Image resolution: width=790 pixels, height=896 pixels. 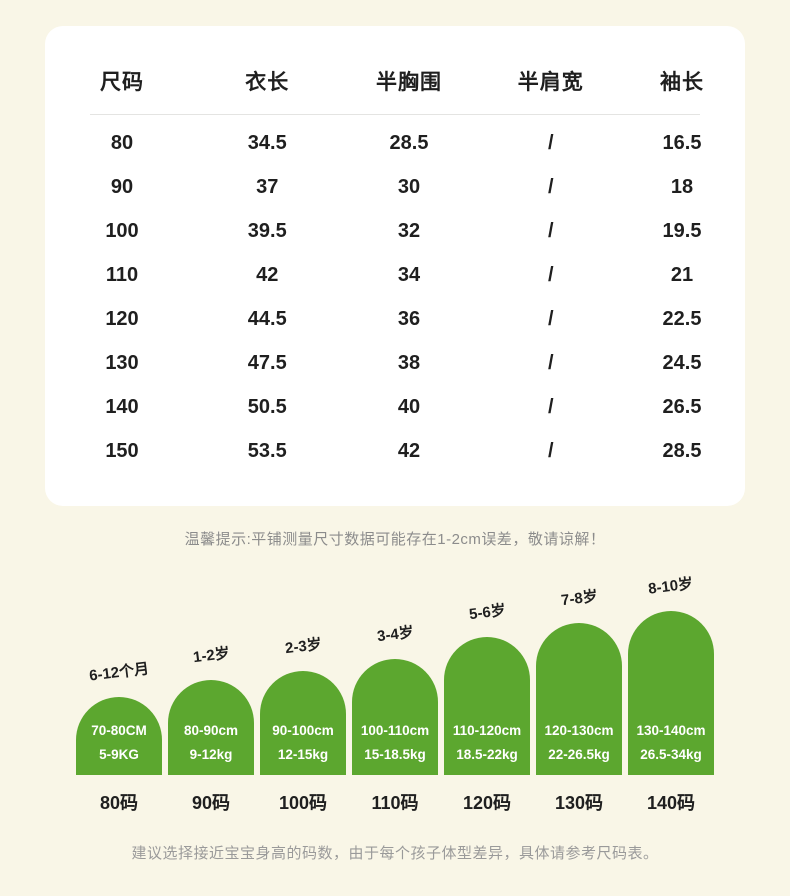 What do you see at coordinates (395, 539) in the screenshot?
I see `measurement-tip-note: 温馨提示:平铺测量尺寸数据可能存在1-2cm误差，敬请谅解！` at bounding box center [395, 539].